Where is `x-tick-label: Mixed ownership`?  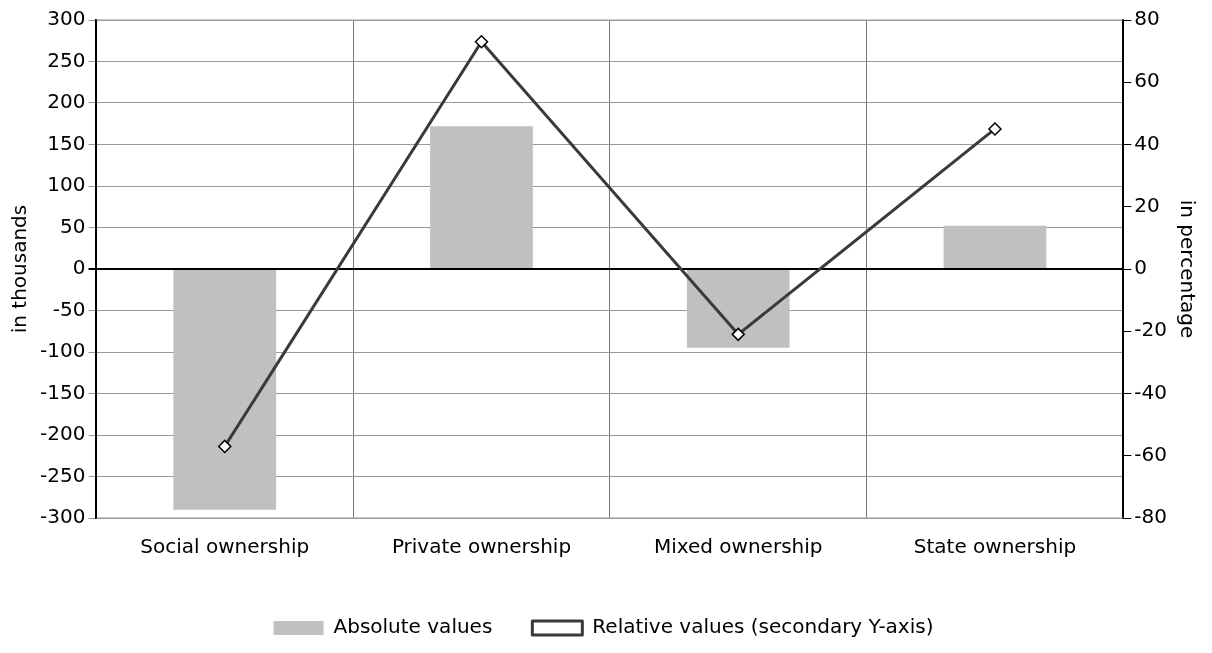 x-tick-label: Mixed ownership is located at coordinates (738, 546).